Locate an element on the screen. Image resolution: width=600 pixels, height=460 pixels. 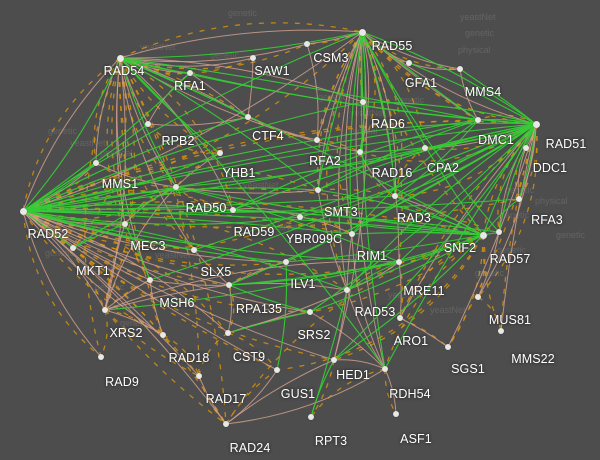
gene-node-smt3 is located at coordinates (318, 190).